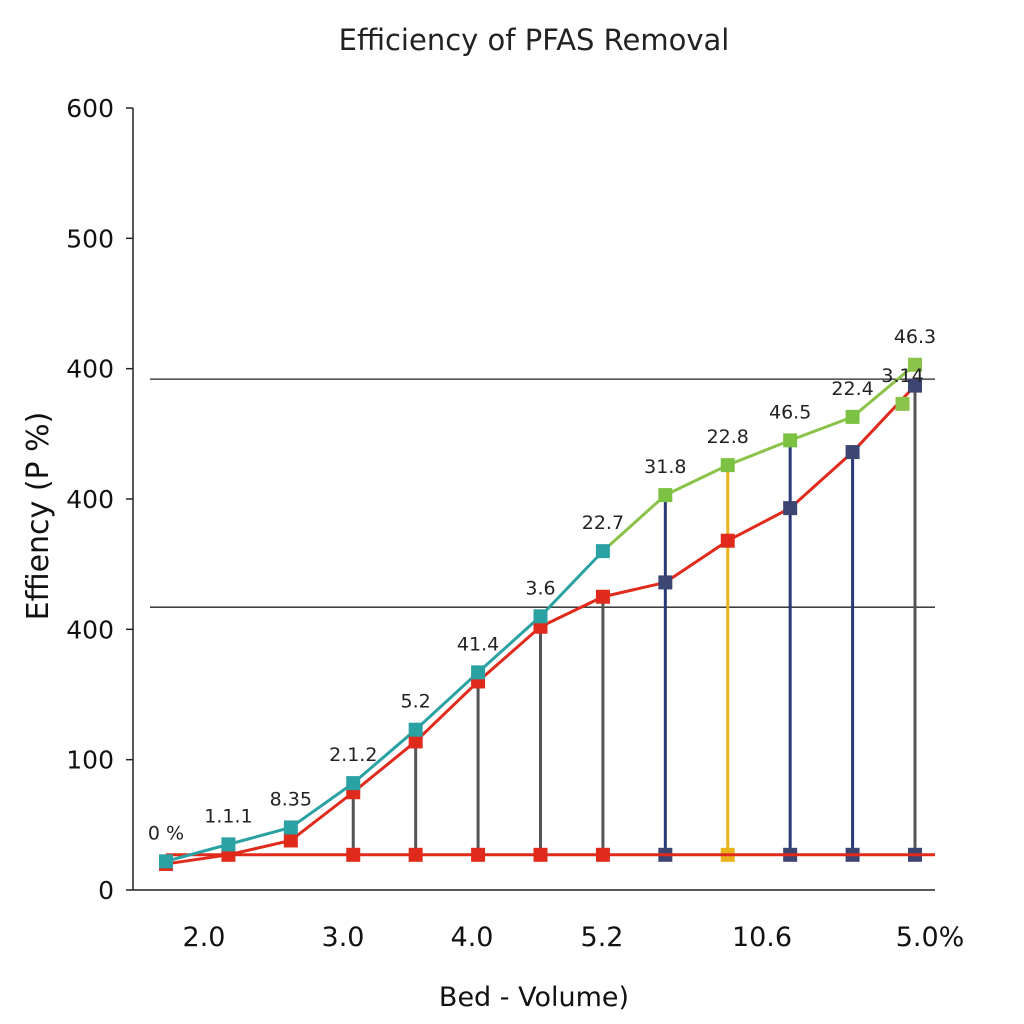 The height and width of the screenshot is (1024, 1024). What do you see at coordinates (416, 702) in the screenshot?
I see `data-label: 5.2` at bounding box center [416, 702].